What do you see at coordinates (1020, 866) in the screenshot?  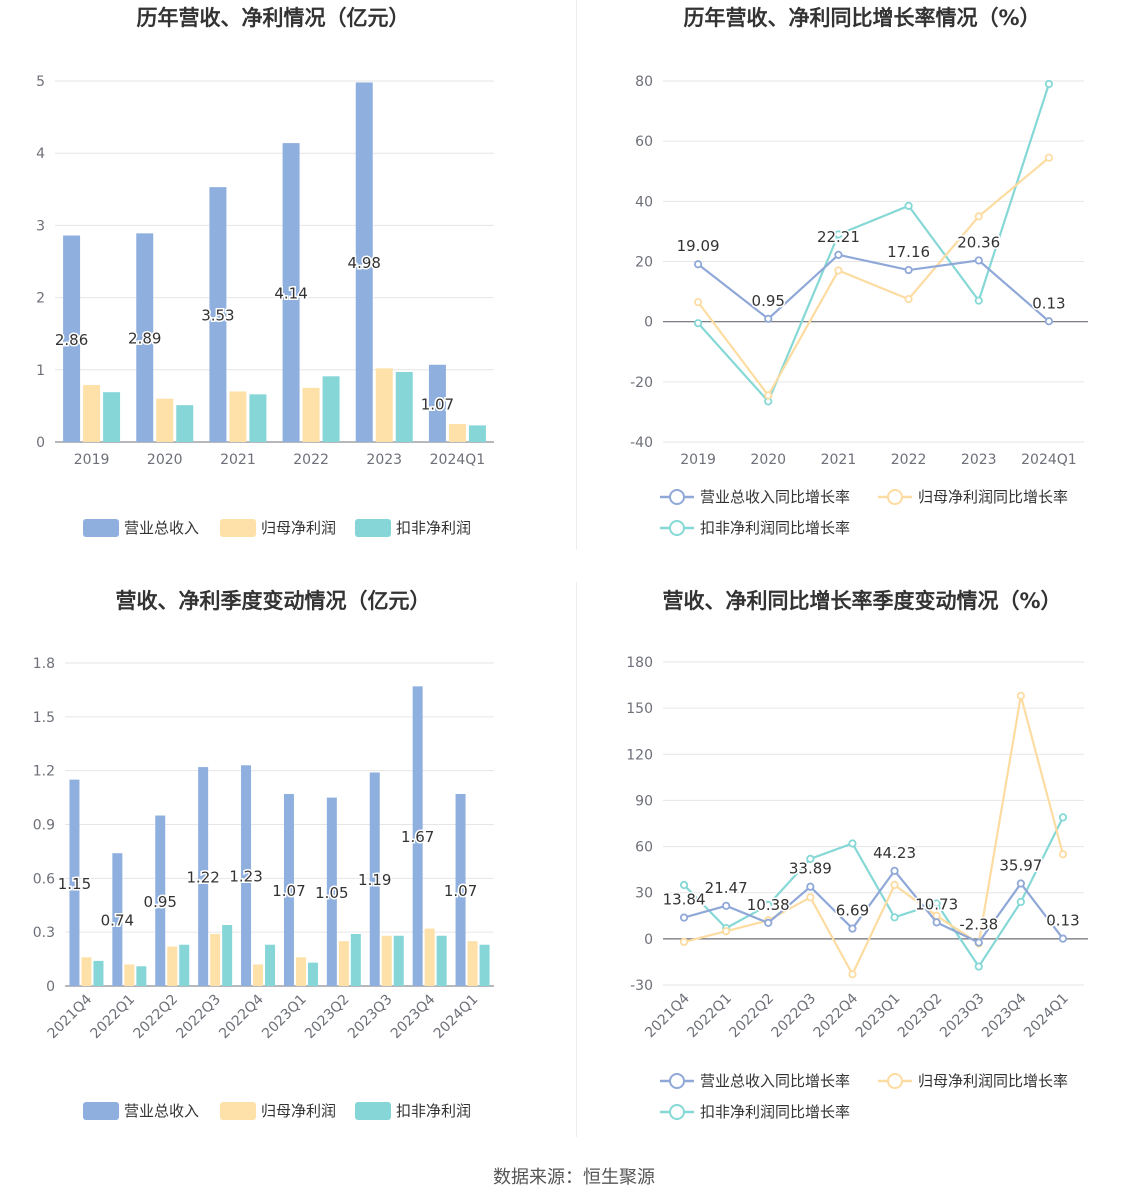 I see `line-data-label: 35.97` at bounding box center [1020, 866].